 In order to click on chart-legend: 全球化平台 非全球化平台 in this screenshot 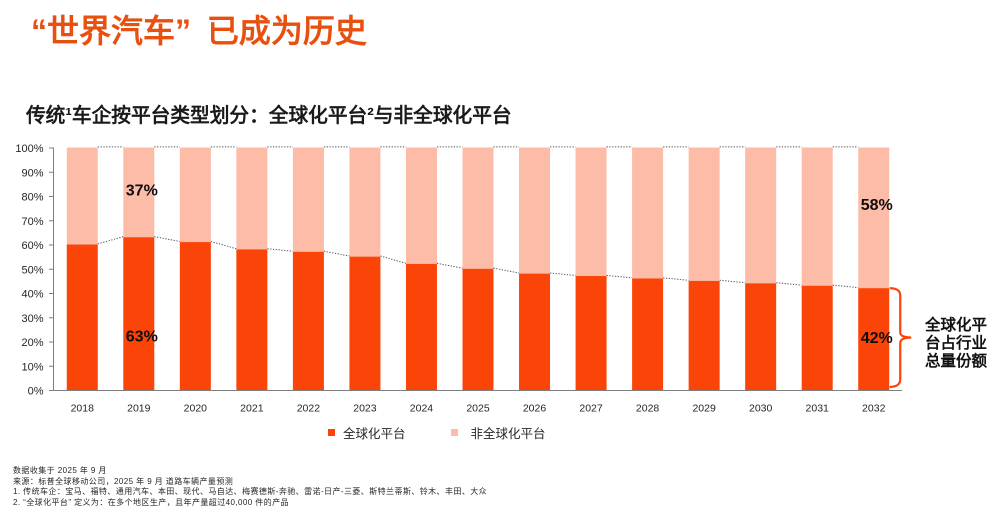, I will do `click(437, 432)`.